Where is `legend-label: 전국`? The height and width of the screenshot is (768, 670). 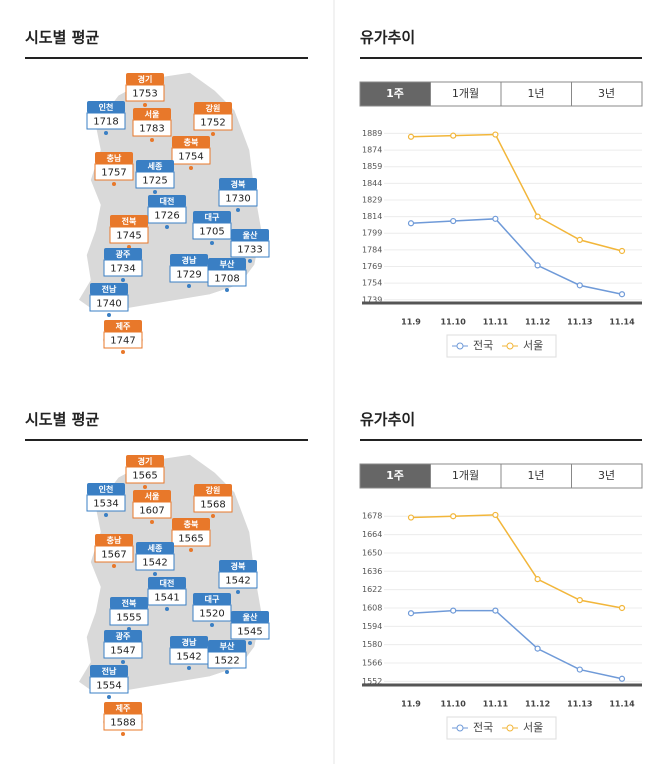 legend-label: 전국 is located at coordinates (483, 727).